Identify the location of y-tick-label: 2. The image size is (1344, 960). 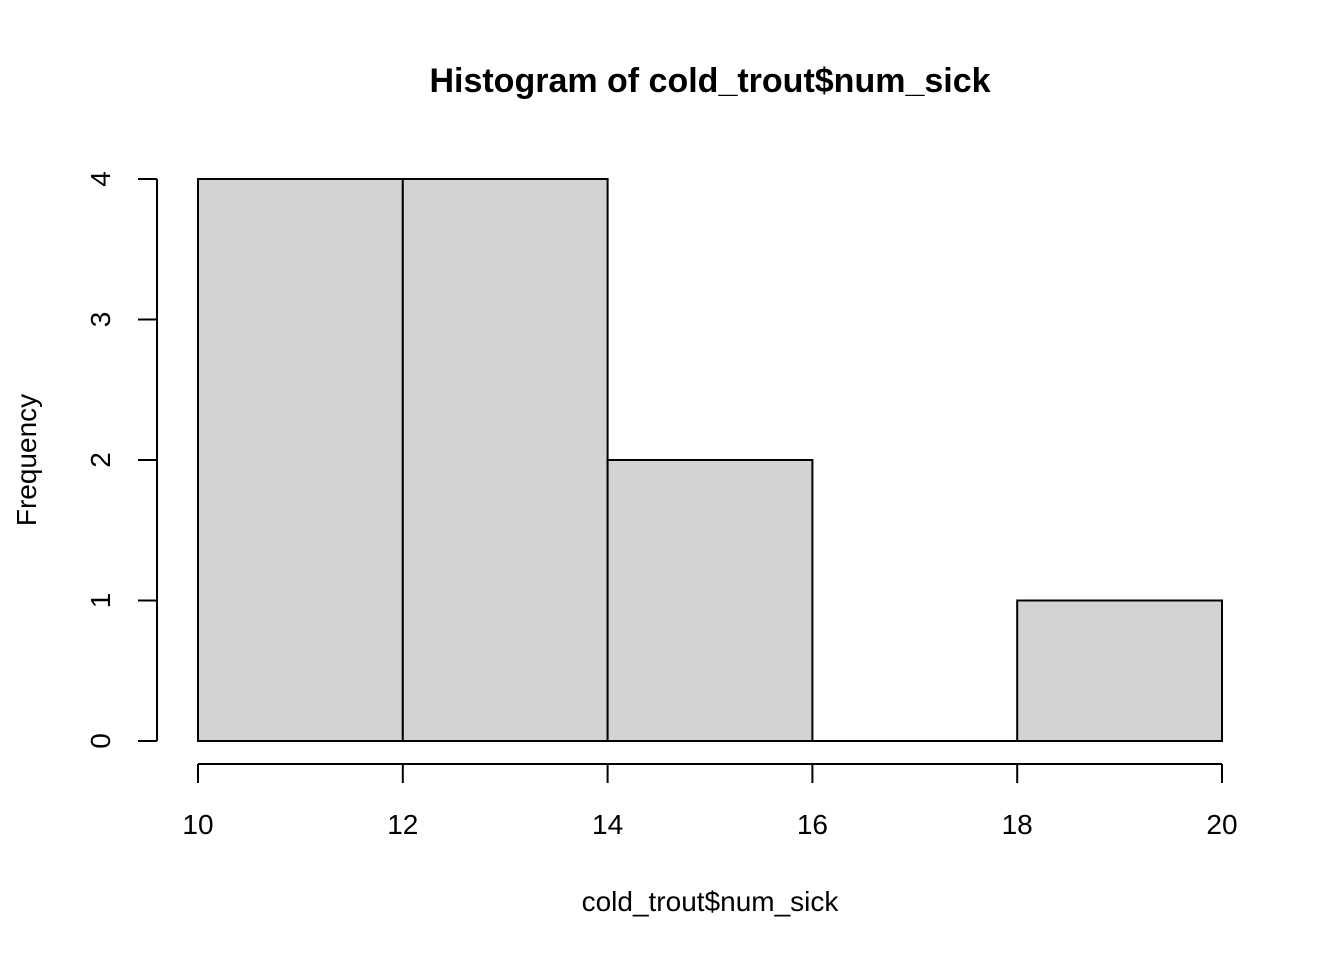
(100, 460).